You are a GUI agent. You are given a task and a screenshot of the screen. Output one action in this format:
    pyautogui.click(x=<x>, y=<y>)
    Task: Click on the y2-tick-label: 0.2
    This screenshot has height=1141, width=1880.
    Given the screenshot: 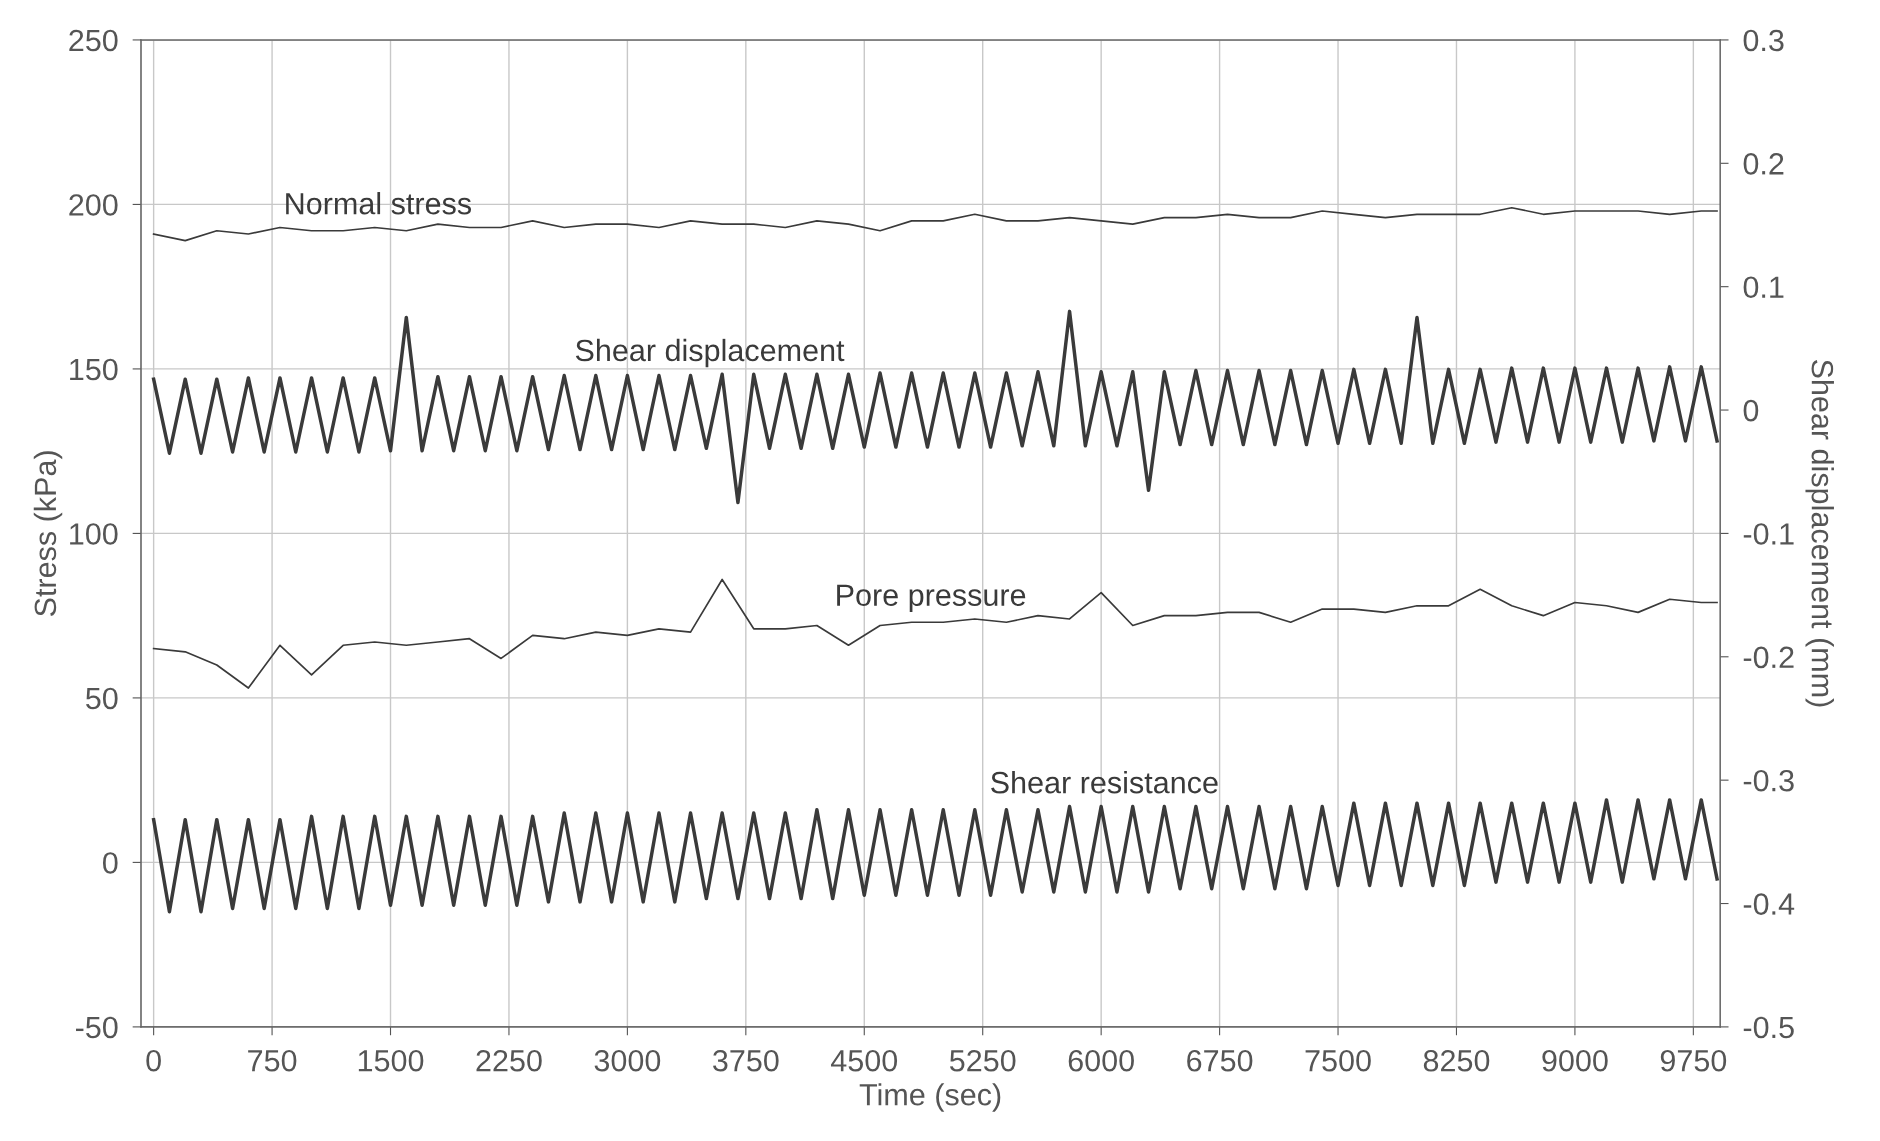 What is the action you would take?
    pyautogui.click(x=1763, y=164)
    